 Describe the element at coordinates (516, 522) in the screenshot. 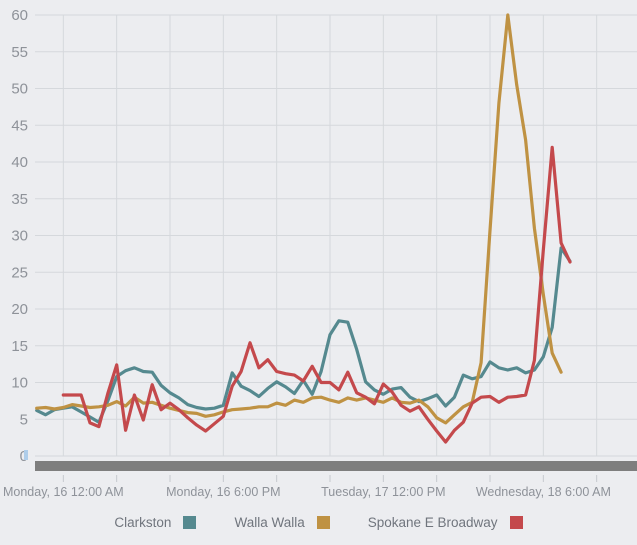

I see `legend-swatch-spokane-e-broadway-icon` at that location.